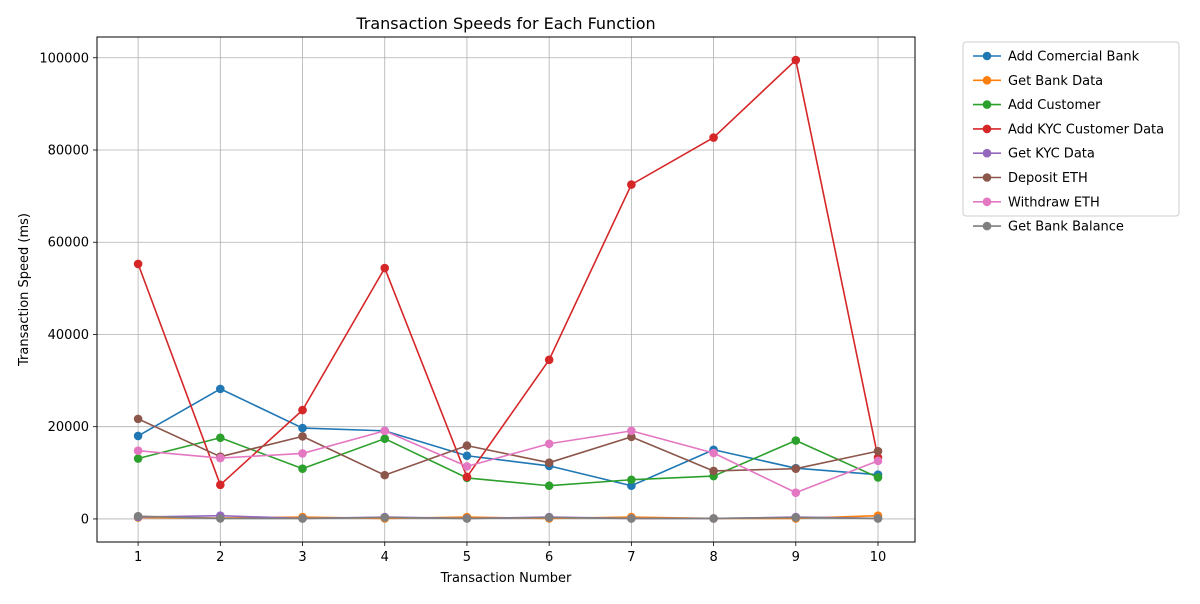  I want to click on x-tick-label: 6, so click(549, 557).